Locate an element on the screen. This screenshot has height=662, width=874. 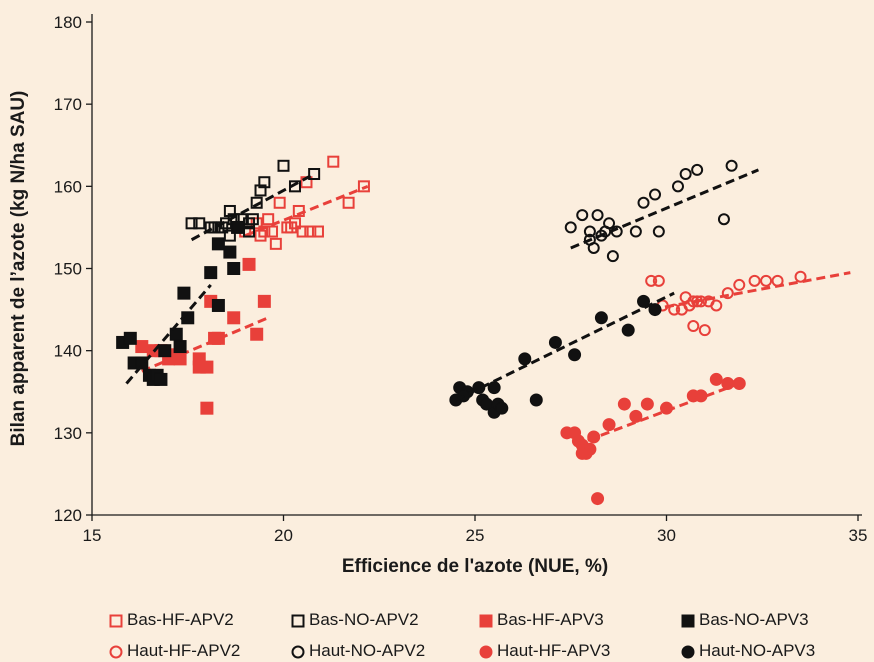
x-tick-label: 30 is located at coordinates (666, 535).